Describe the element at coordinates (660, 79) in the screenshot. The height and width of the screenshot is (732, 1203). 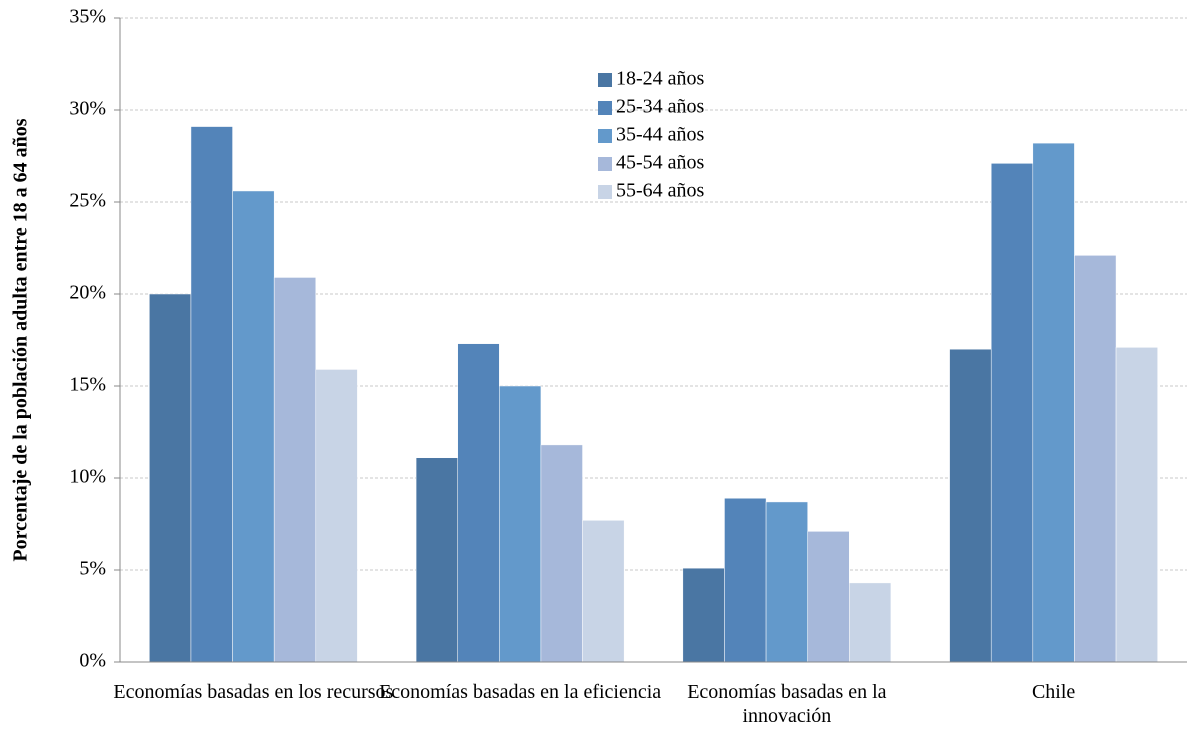
I see `legend-label: 18-24 años` at that location.